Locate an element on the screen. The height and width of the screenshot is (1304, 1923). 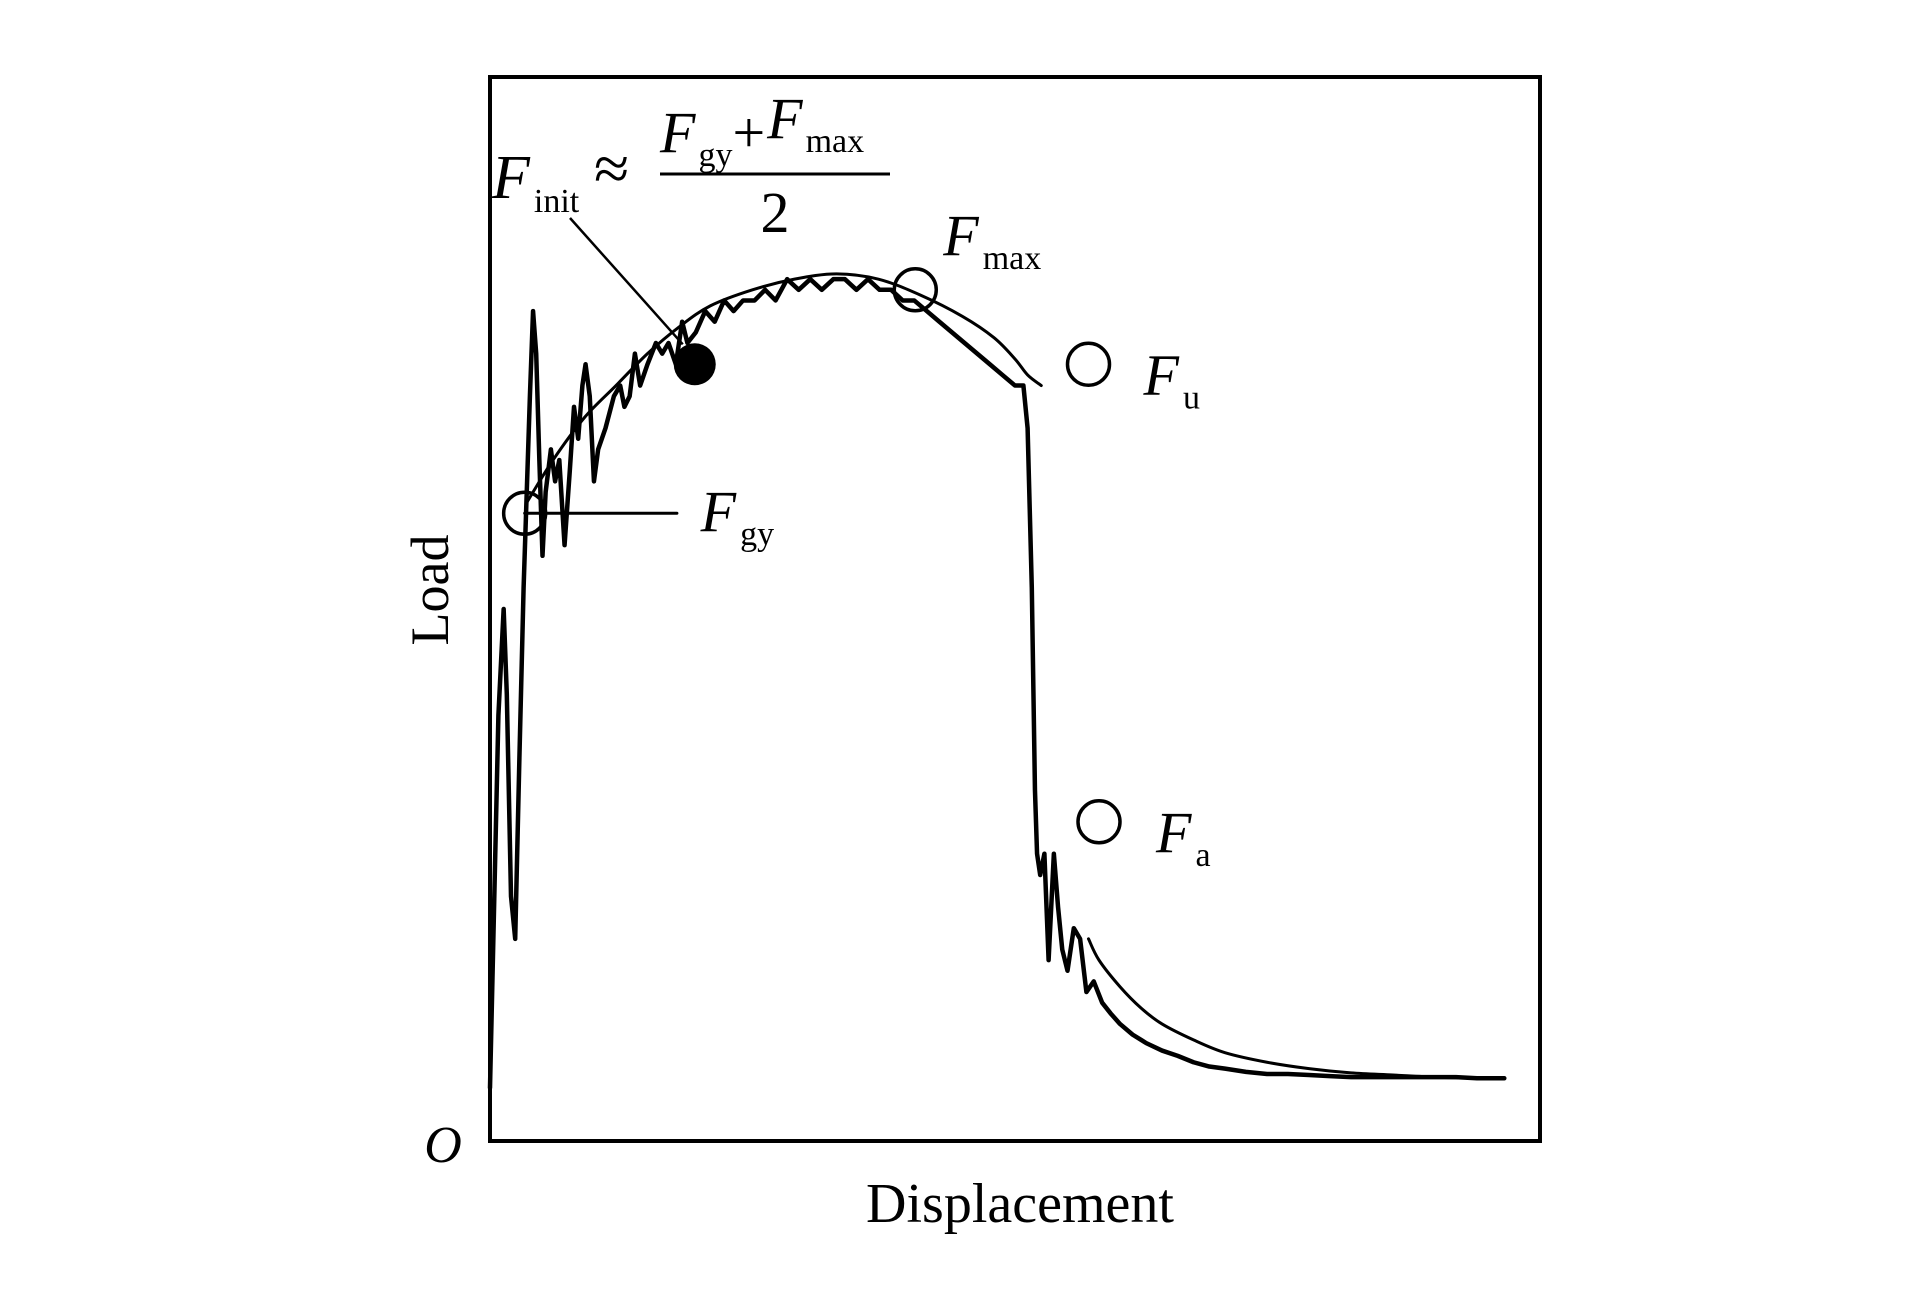
y-axis-label: Load is located at coordinates (430, 590).